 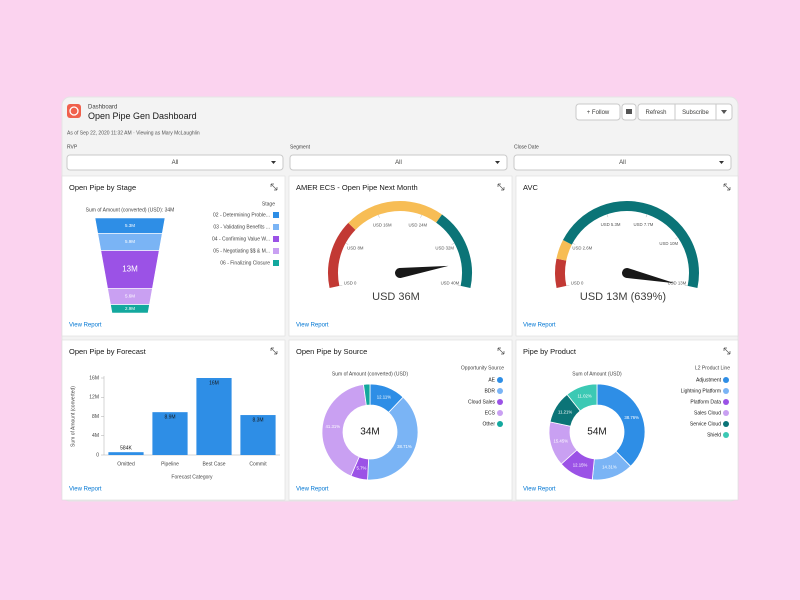 I want to click on data-label: 38.71%, so click(x=404, y=446).